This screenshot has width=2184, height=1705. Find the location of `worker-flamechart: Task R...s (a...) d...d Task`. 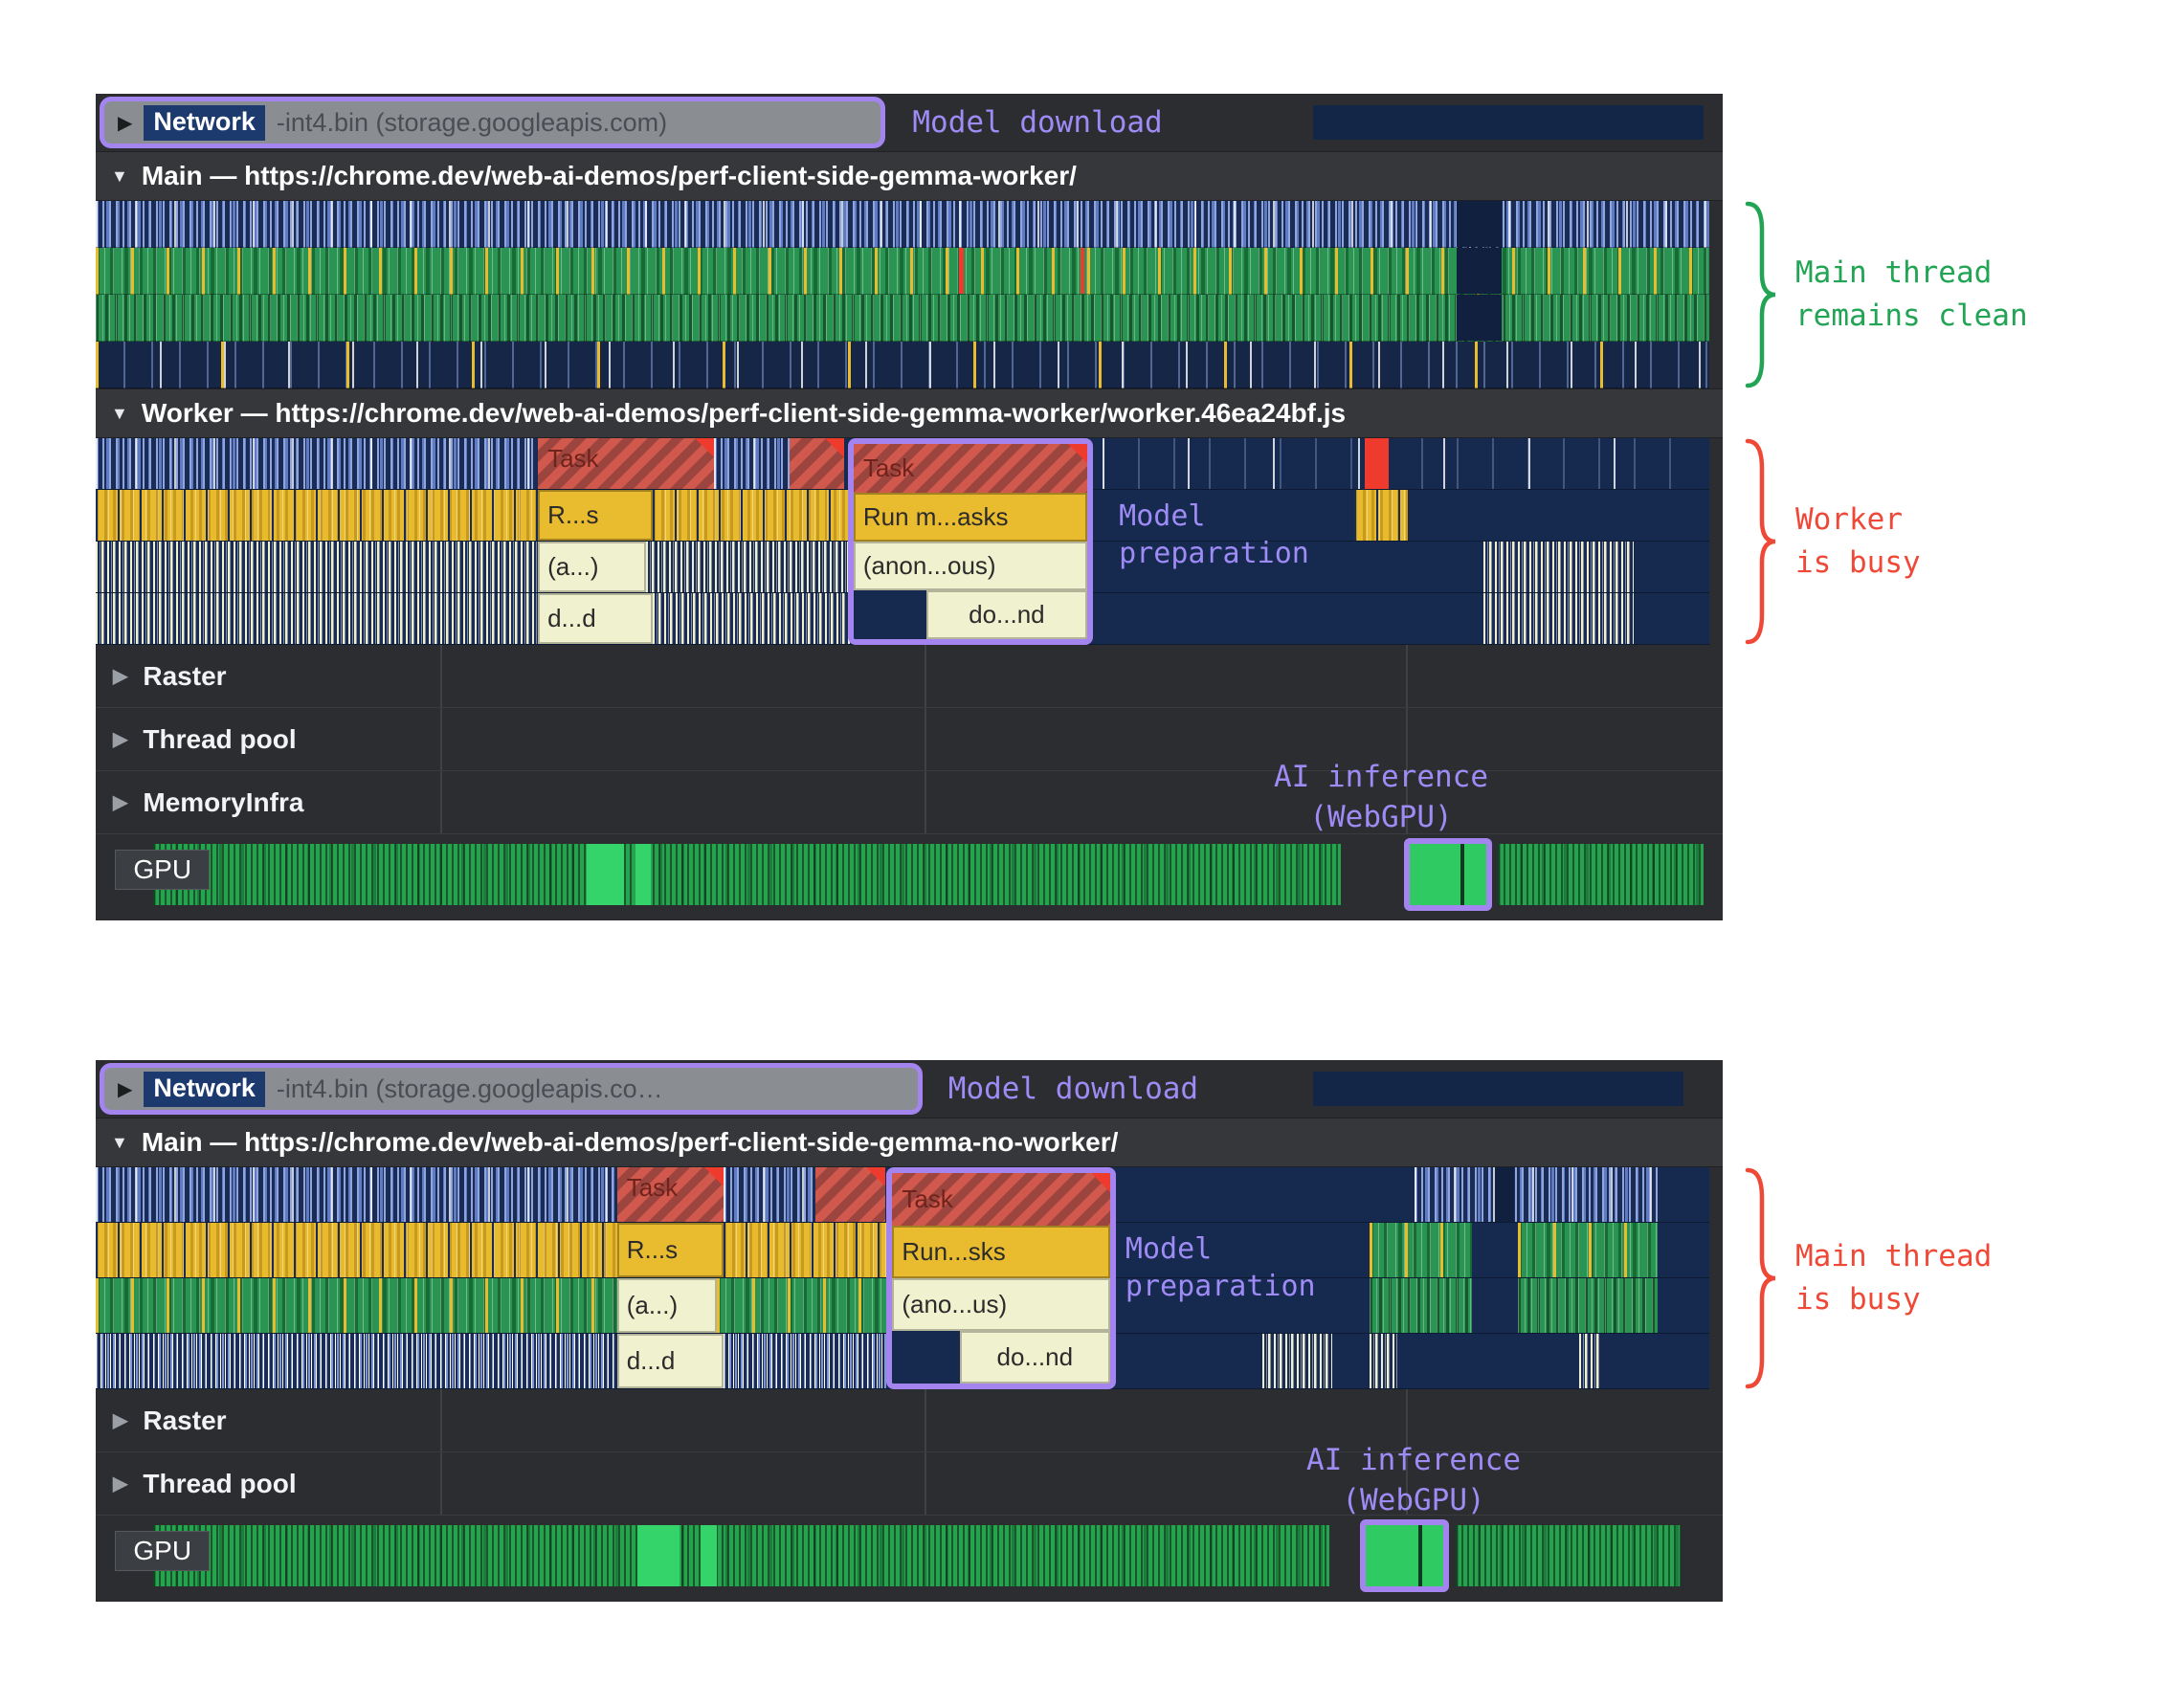

worker-flamechart: Task R...s (a...) d...d Task is located at coordinates (903, 541).